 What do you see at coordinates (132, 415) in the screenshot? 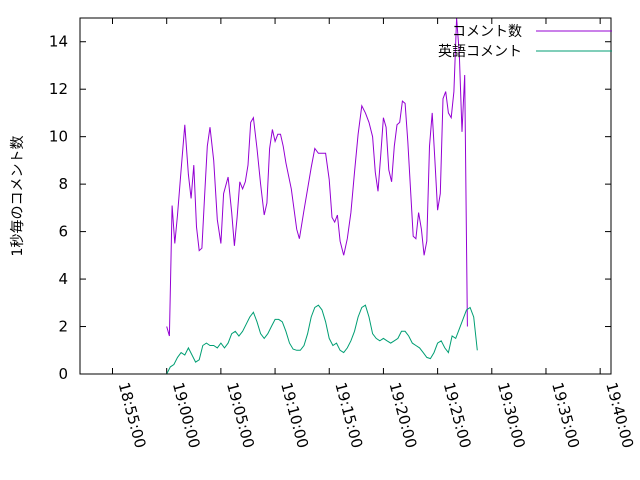
I see `x-tick-label: 18:55:00` at bounding box center [132, 415].